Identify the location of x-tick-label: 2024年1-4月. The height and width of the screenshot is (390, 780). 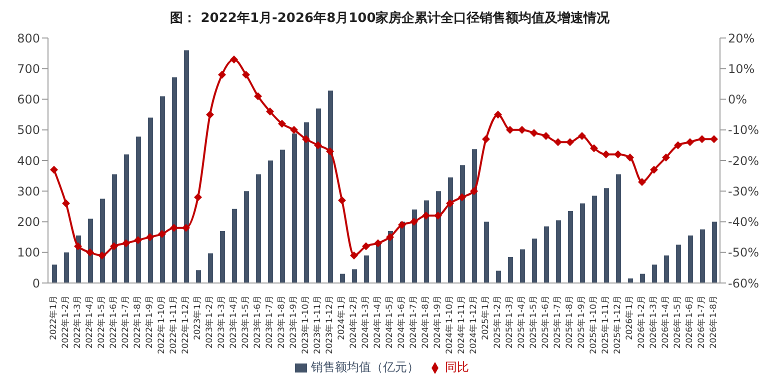
(377, 322).